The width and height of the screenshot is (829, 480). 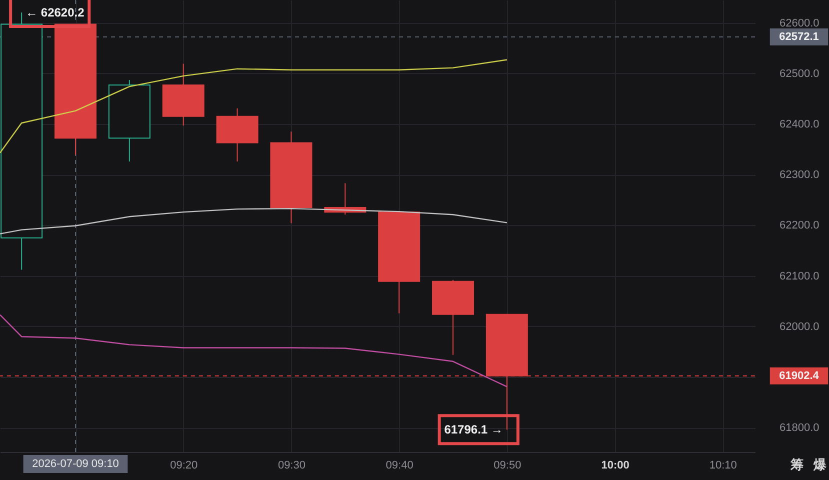 I want to click on y-tick-label: 62400.0, so click(x=800, y=124).